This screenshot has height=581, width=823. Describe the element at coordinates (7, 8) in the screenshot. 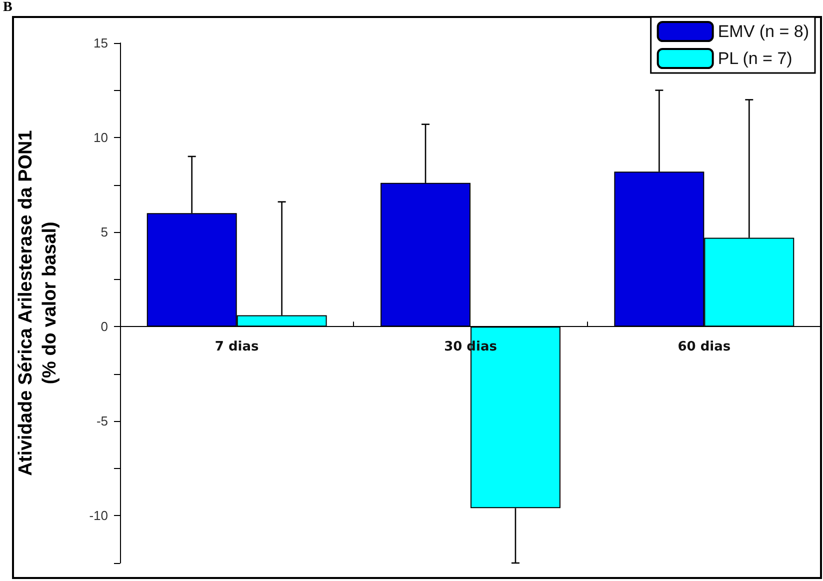

I see `text: B` at that location.